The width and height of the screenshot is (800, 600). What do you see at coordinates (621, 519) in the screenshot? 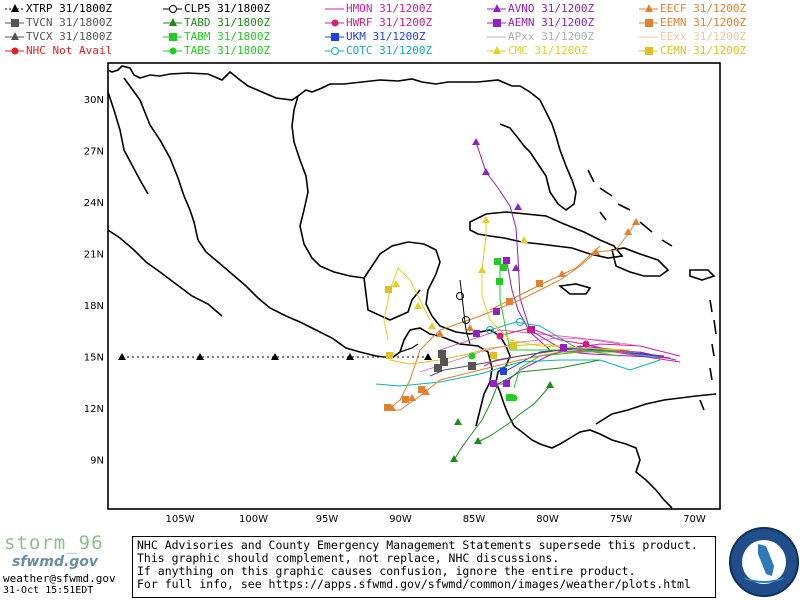
I see `longitude-label: 75W` at bounding box center [621, 519].